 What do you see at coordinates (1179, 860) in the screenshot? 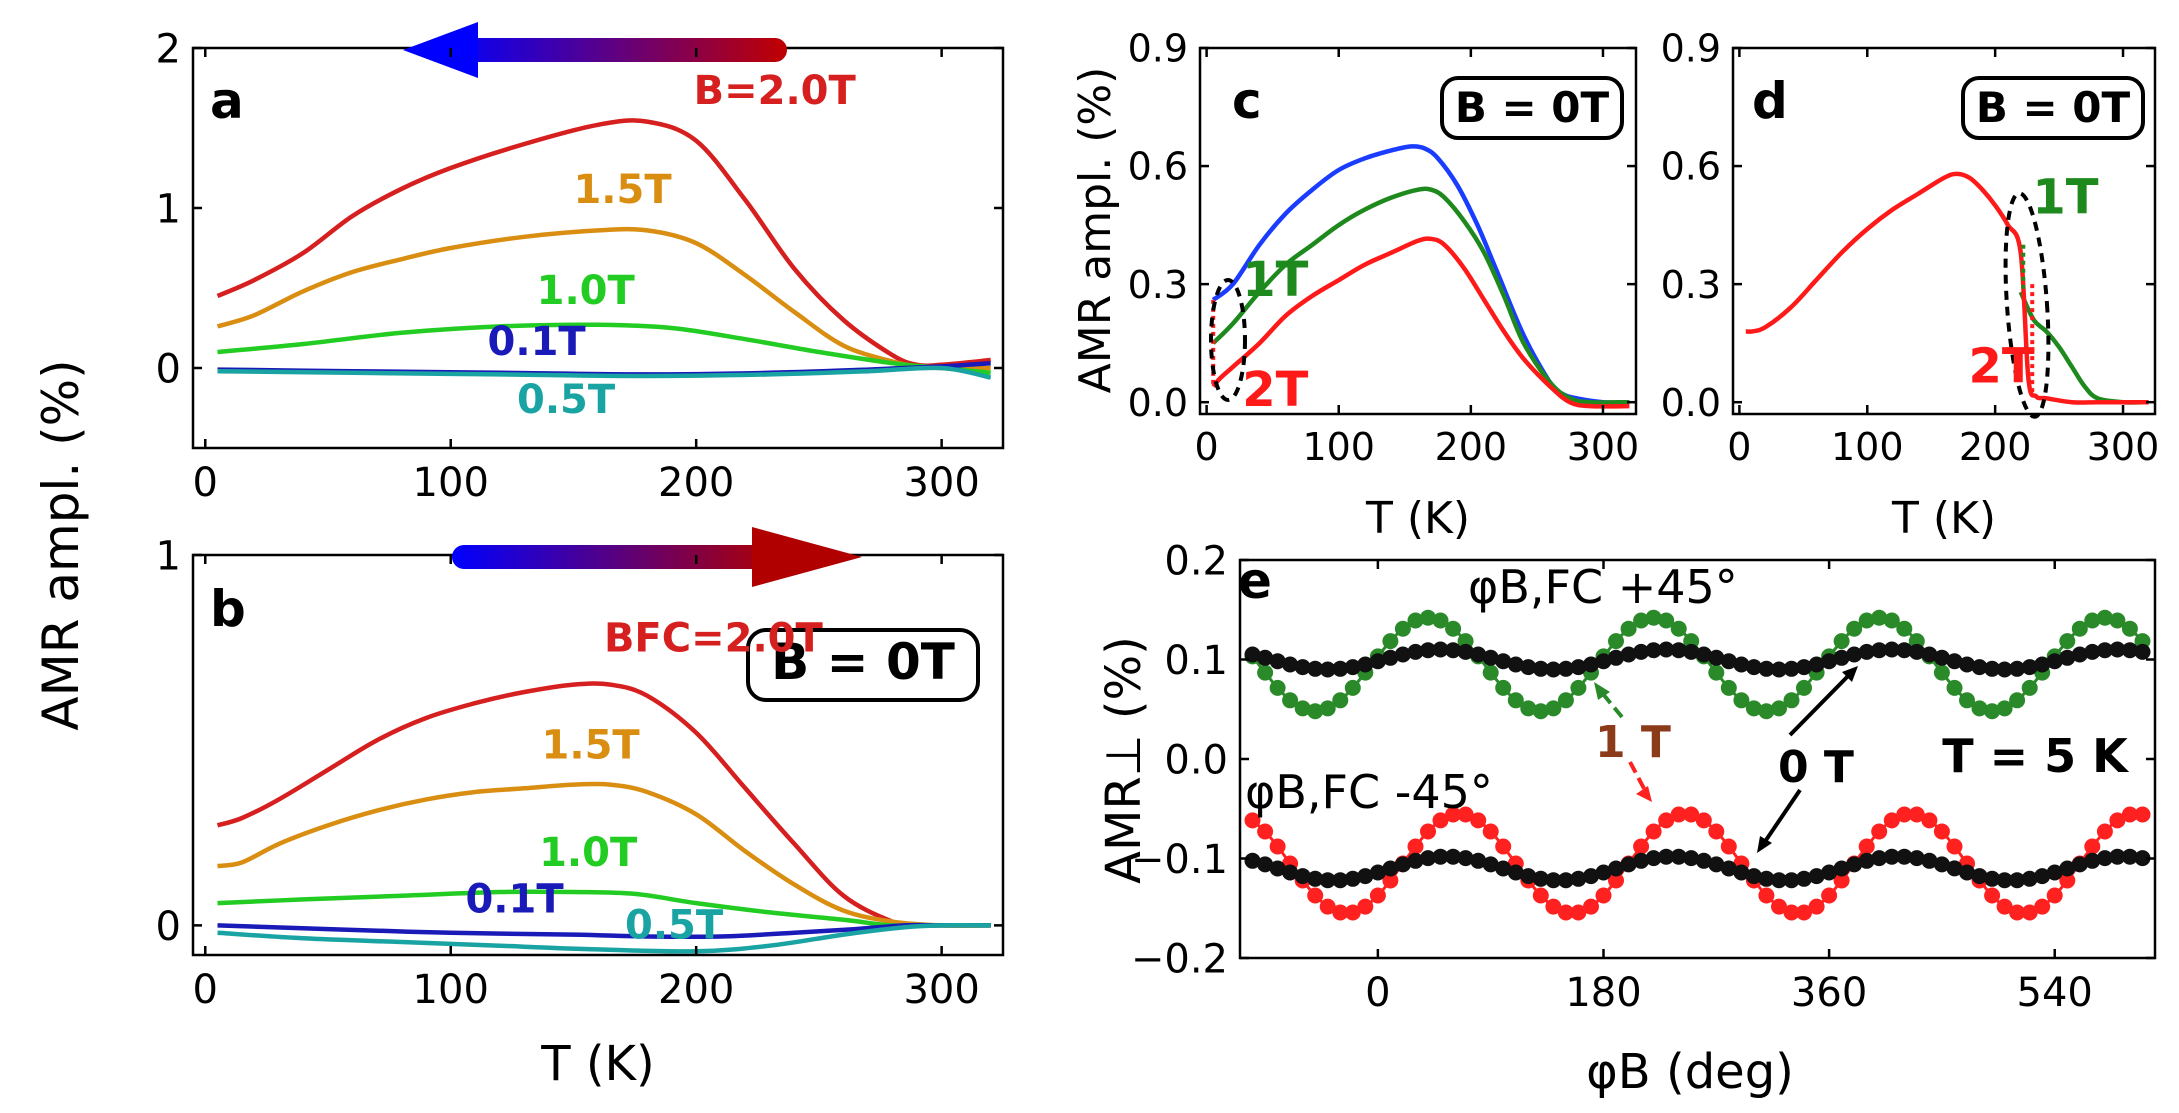
I see `y-tick-label: −0.1` at bounding box center [1179, 860].